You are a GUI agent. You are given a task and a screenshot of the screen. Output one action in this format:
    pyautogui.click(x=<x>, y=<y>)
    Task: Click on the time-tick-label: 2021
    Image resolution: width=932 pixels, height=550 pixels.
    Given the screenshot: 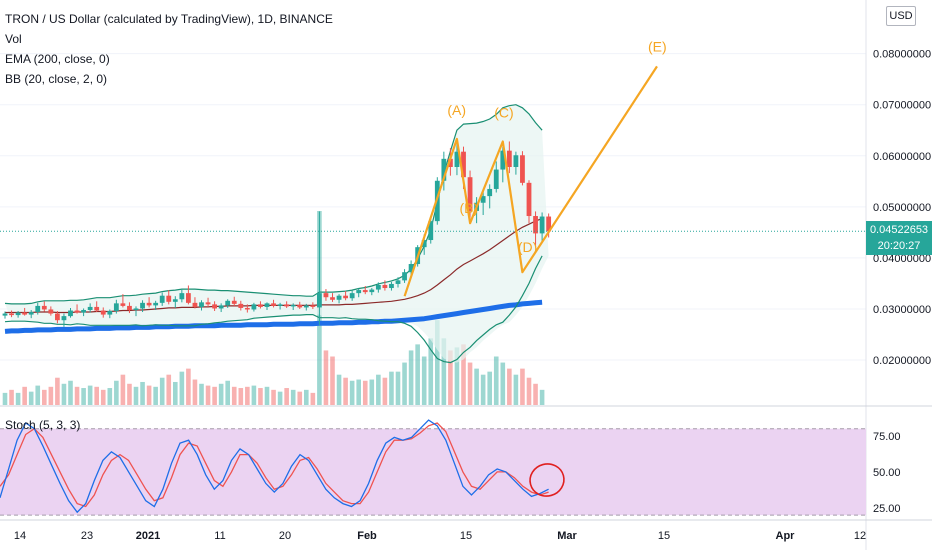 What is the action you would take?
    pyautogui.click(x=148, y=536)
    